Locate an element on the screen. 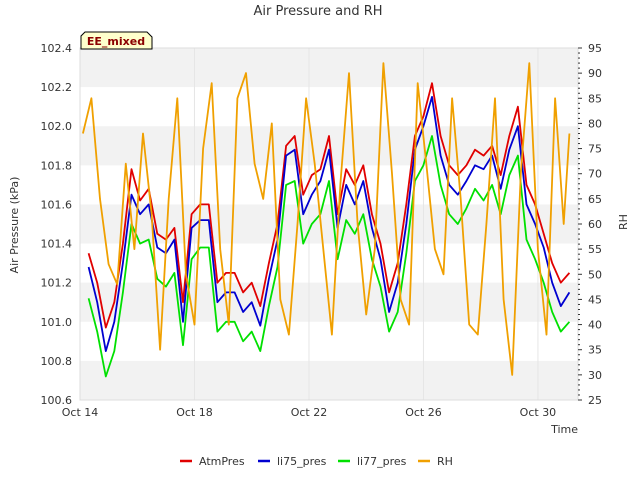 This screenshot has width=640, height=480. y-tick-label: 101.0 is located at coordinates (57, 322).